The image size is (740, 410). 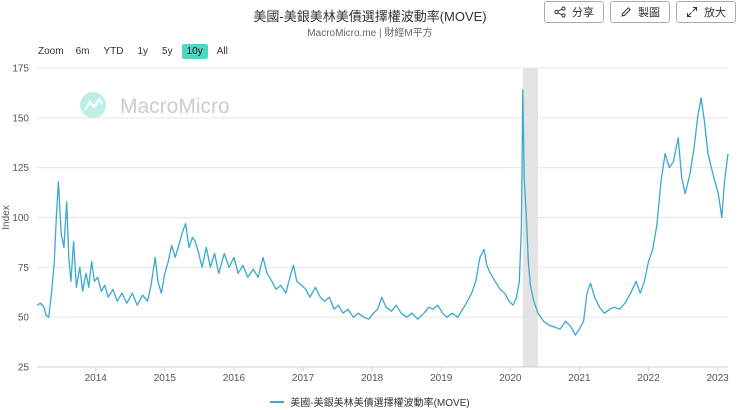 I want to click on enlarge-button: 放大, so click(x=706, y=12).